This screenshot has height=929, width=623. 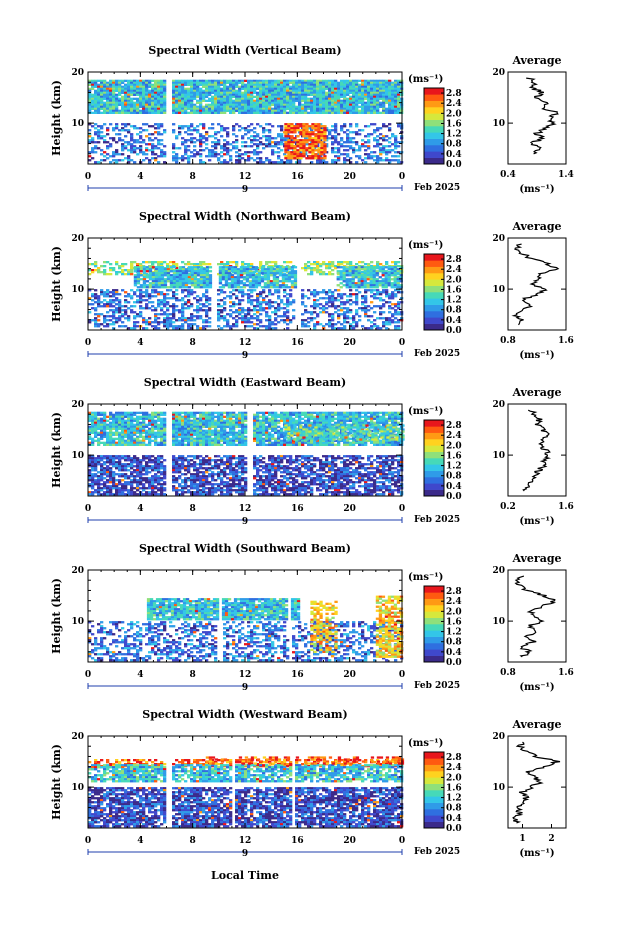 What do you see at coordinates (77, 124) in the screenshot?
I see `y-tick-label: 10` at bounding box center [77, 124].